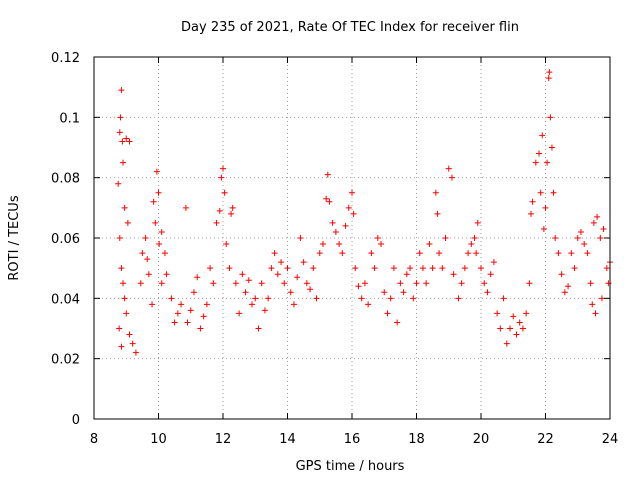 The height and width of the screenshot is (480, 640). I want to click on y-axis-label: ROTI / TECUs, so click(14, 237).